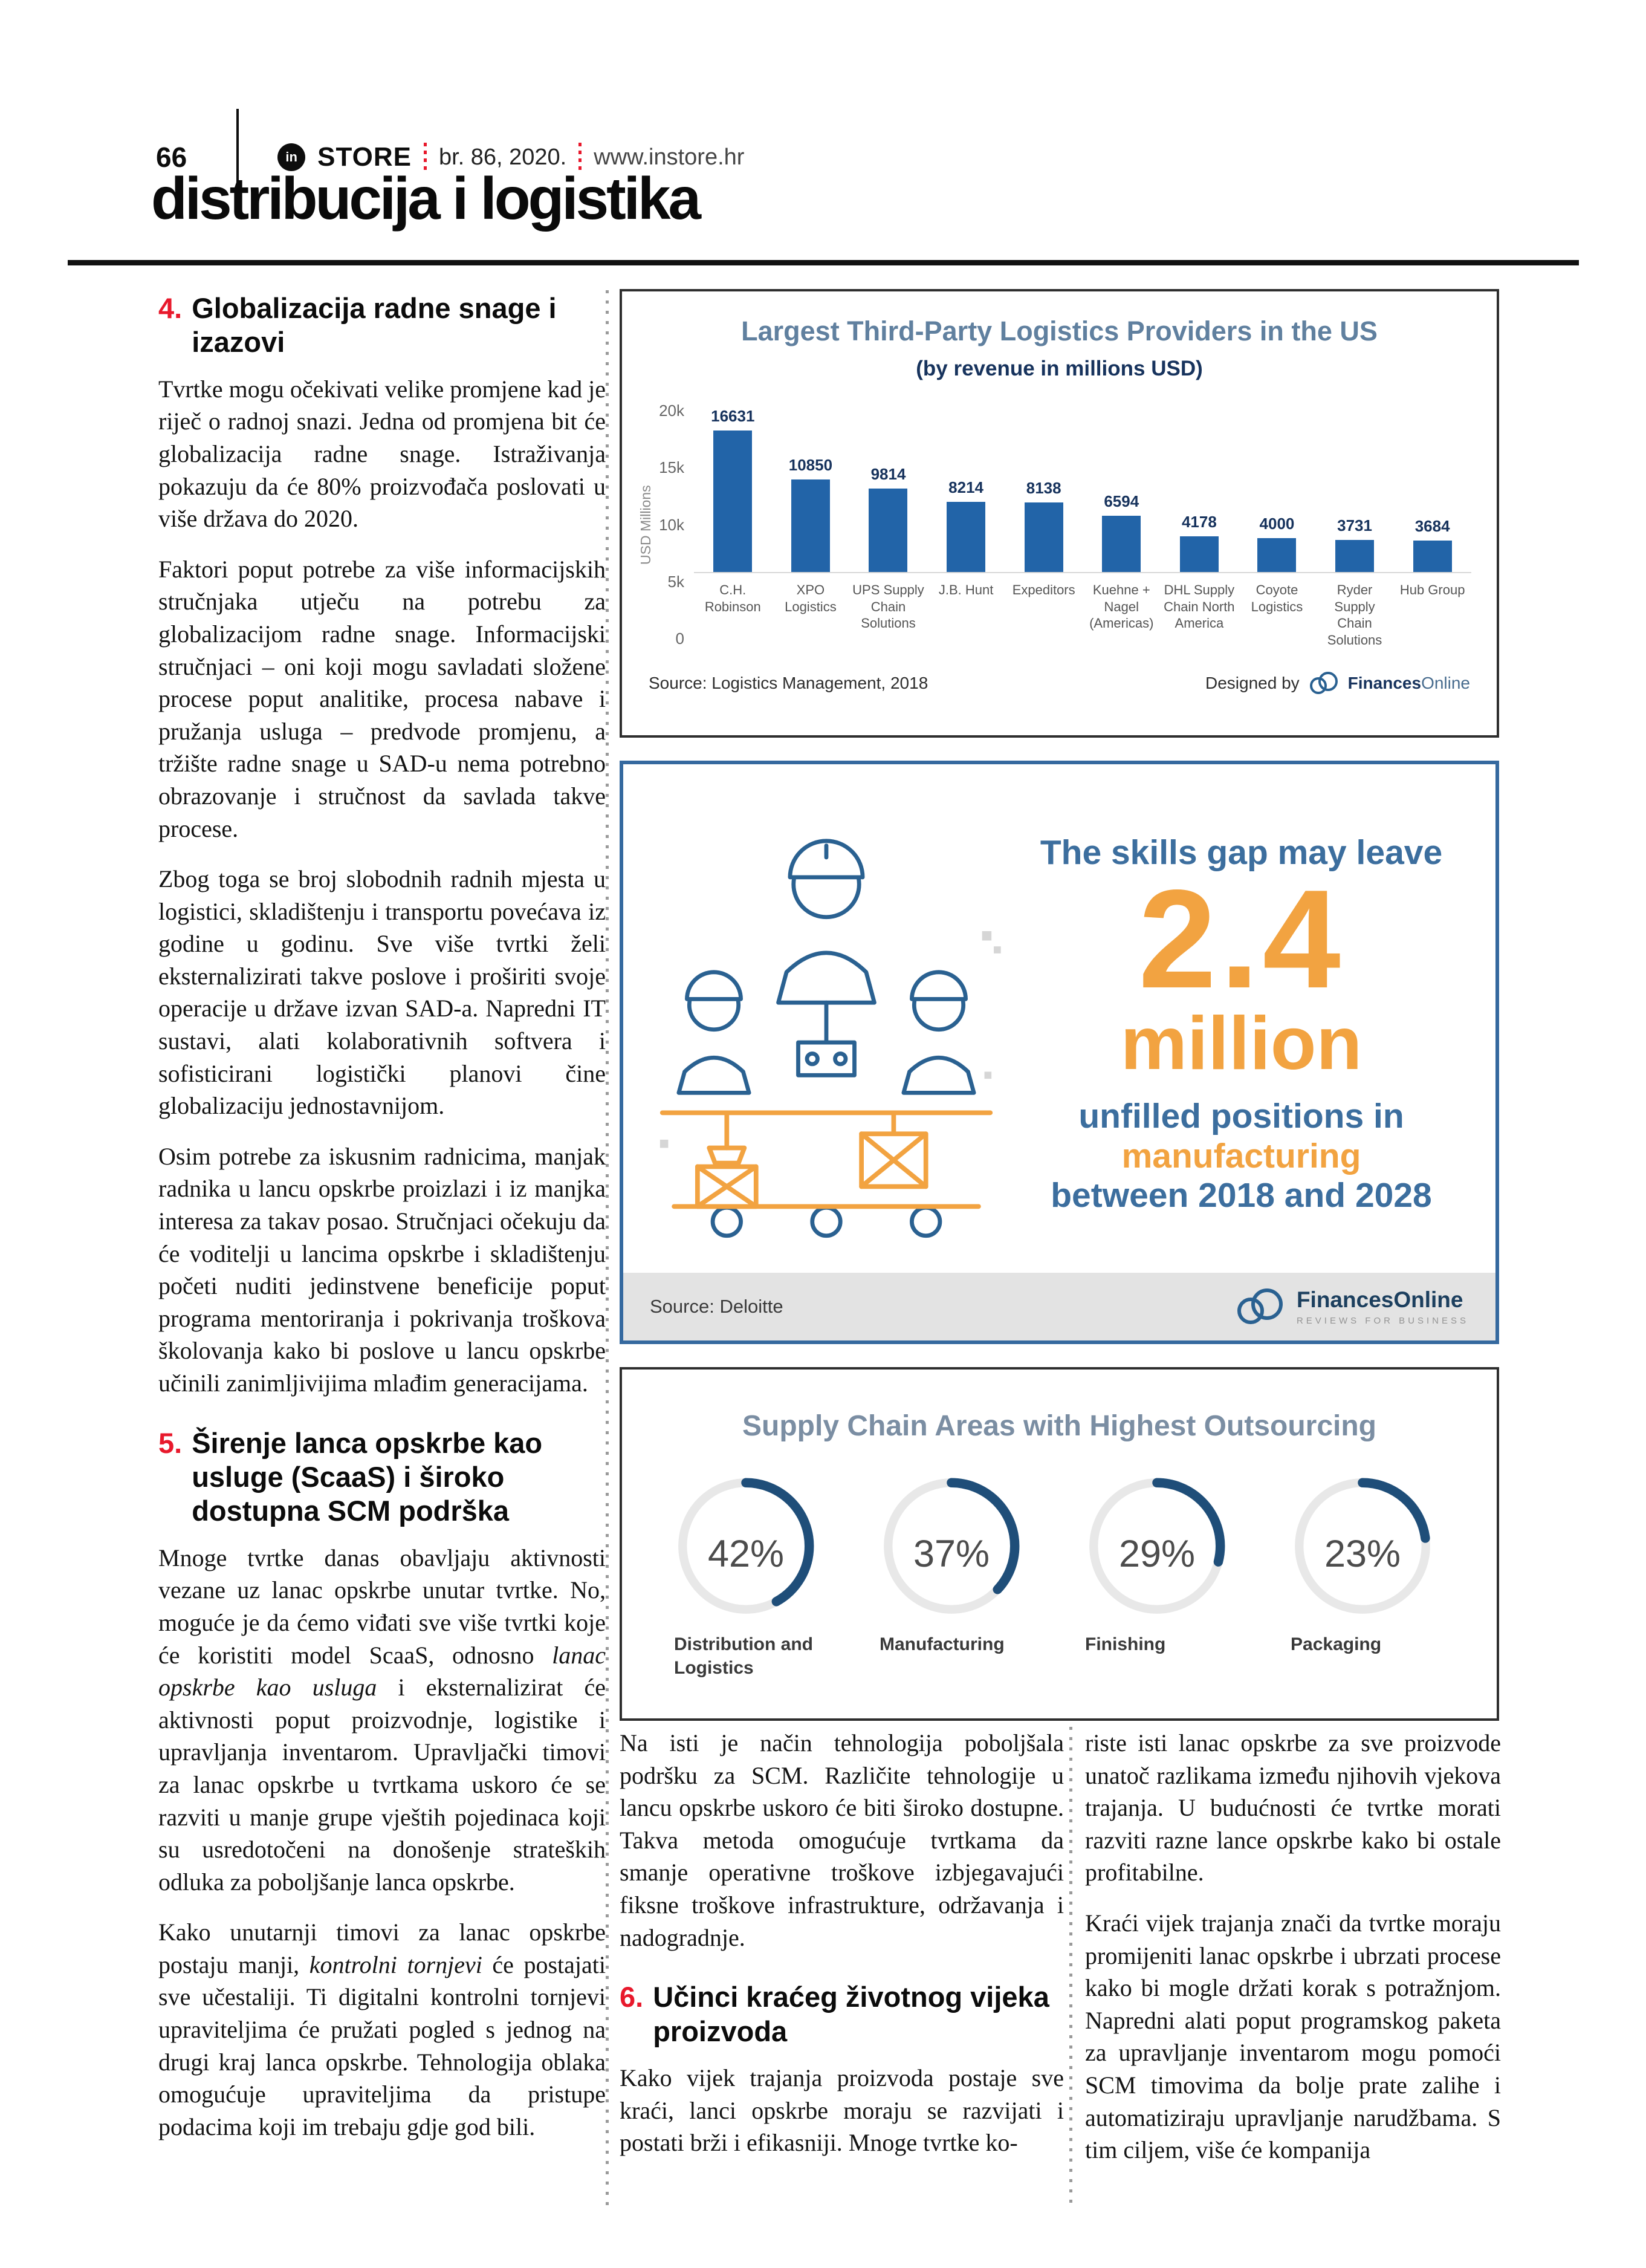  Describe the element at coordinates (1157, 1554) in the screenshot. I see `gauge-value: 29%` at that location.